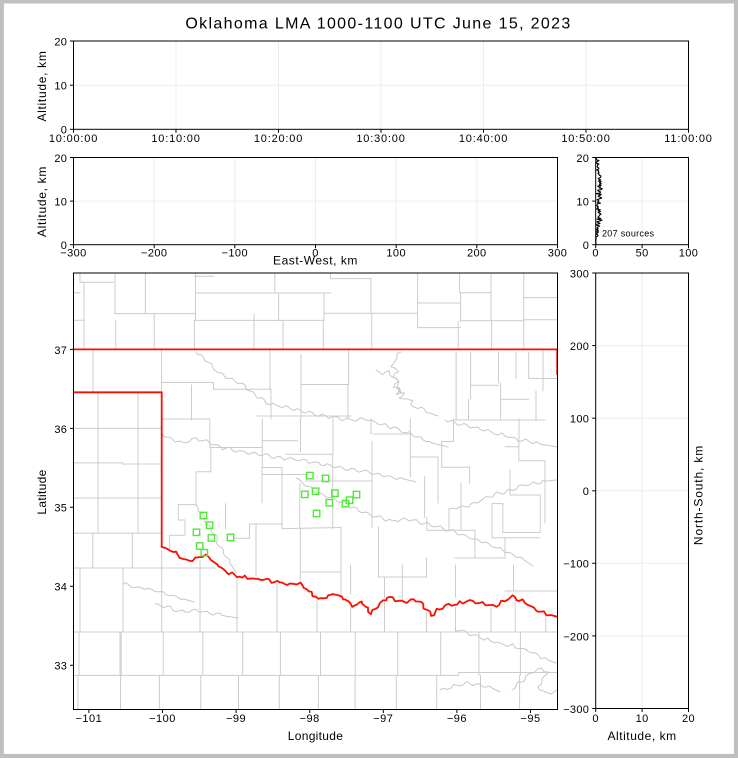 The width and height of the screenshot is (738, 758). I want to click on svg-text: 50, so click(642, 254).